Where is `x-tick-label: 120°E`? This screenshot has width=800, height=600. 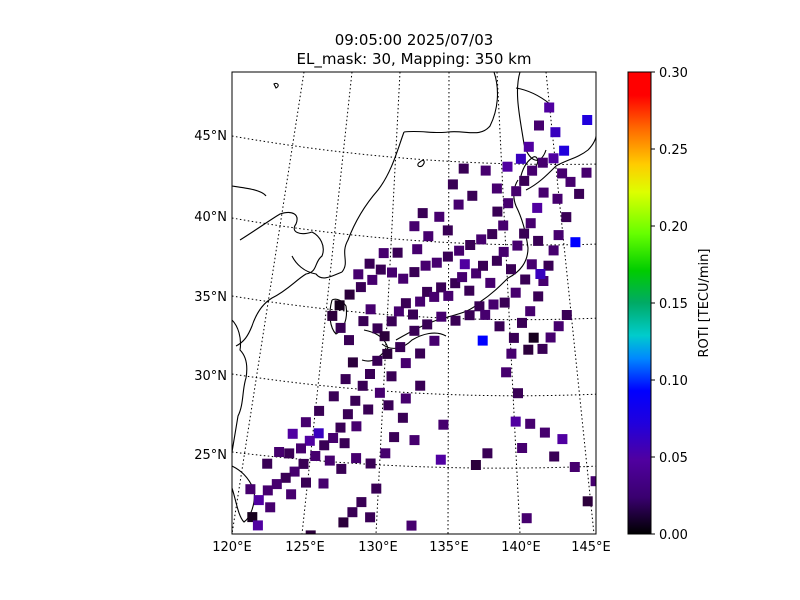
x-tick-label: 120°E is located at coordinates (232, 547).